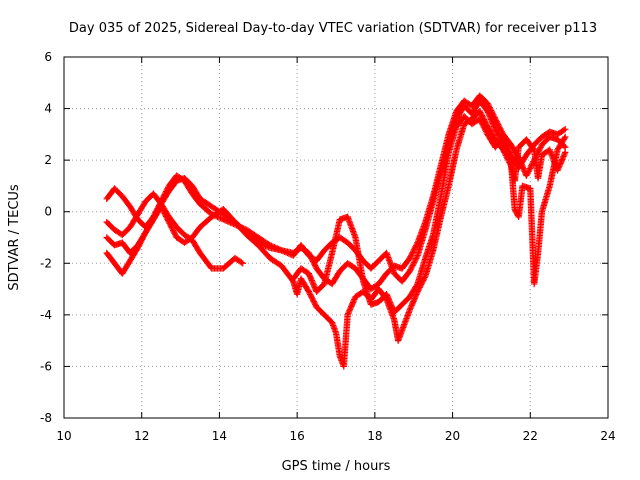 The width and height of the screenshot is (640, 480). Describe the element at coordinates (46, 263) in the screenshot. I see `y-tick-label: -2` at that location.